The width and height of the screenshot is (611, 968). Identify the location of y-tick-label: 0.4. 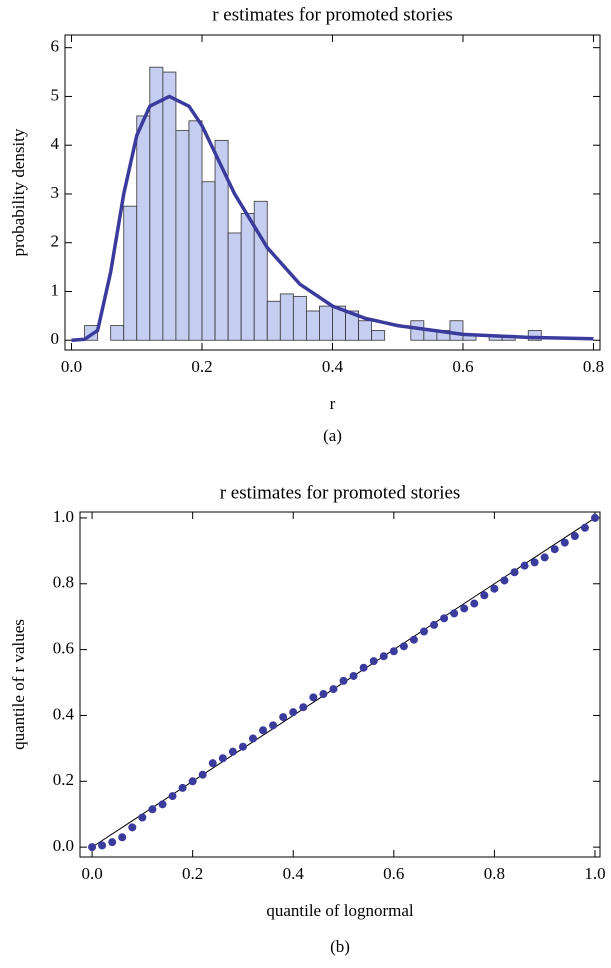
(64, 713).